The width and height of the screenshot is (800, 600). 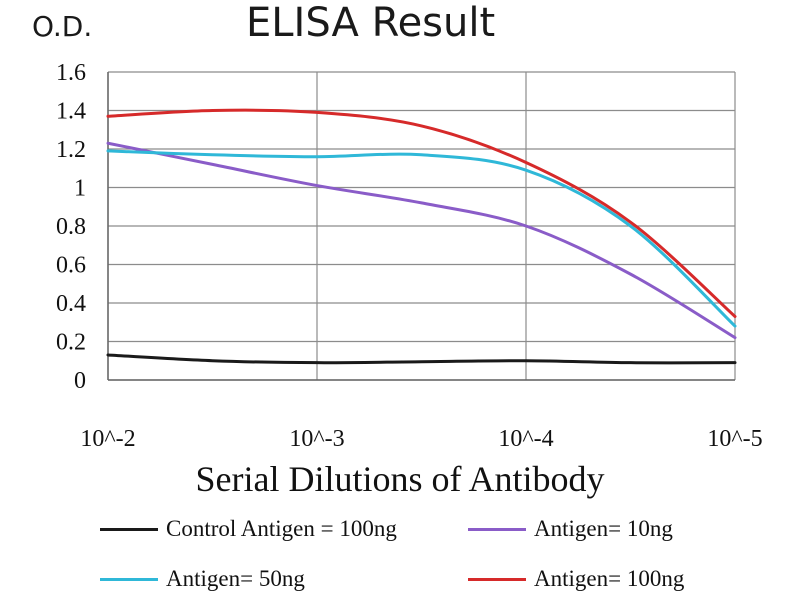 I want to click on x-tick-label: 10^-2, so click(x=107, y=439).